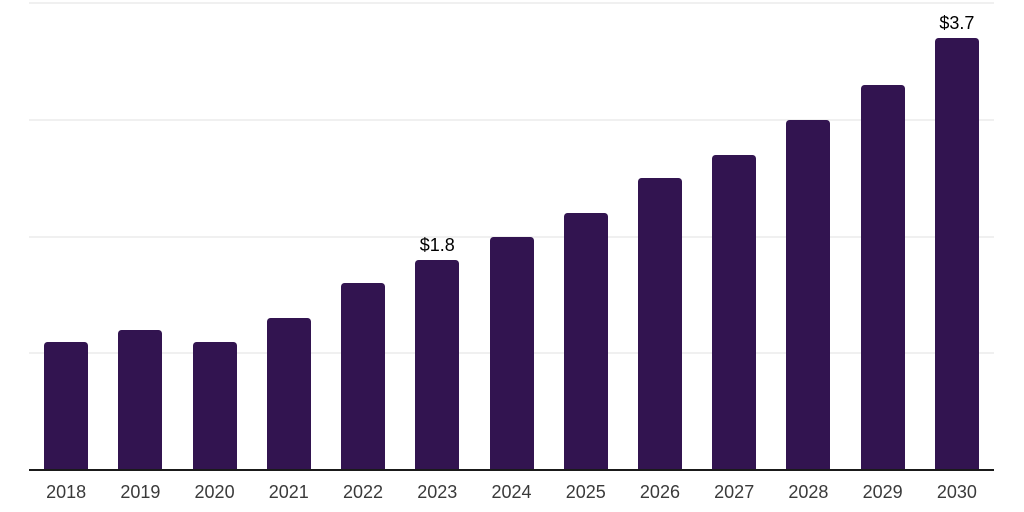 This screenshot has width=1024, height=512. What do you see at coordinates (585, 492) in the screenshot?
I see `x-tick-2025: 2025` at bounding box center [585, 492].